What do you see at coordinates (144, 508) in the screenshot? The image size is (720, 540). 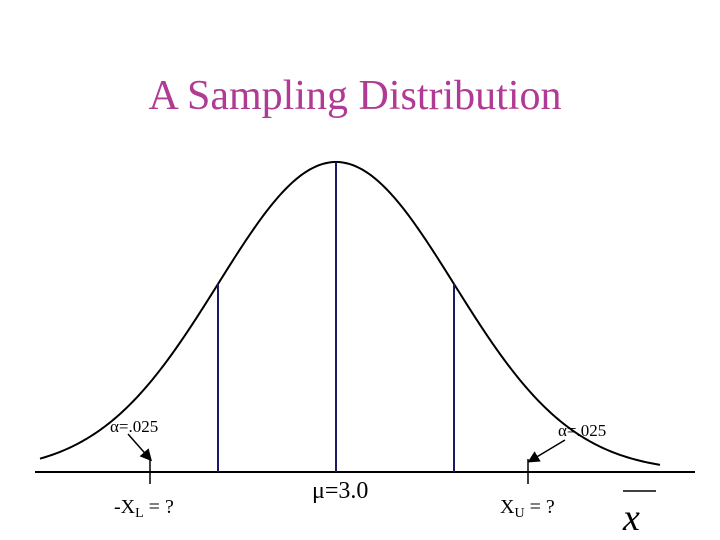 I see `lower-critical-label: -XL = ?` at bounding box center [144, 508].